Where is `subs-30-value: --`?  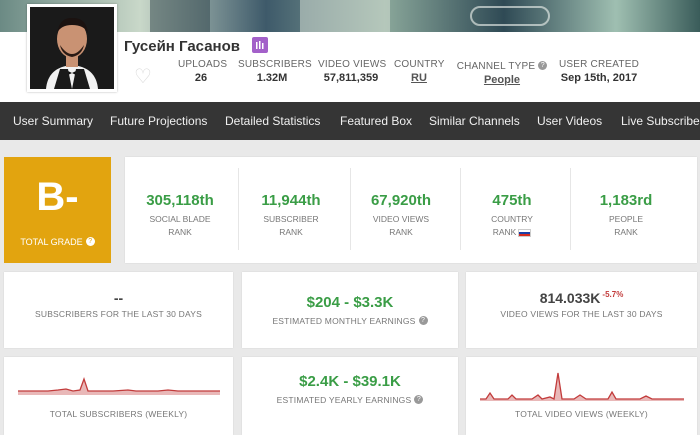
subs-30-value: -- is located at coordinates (118, 298).